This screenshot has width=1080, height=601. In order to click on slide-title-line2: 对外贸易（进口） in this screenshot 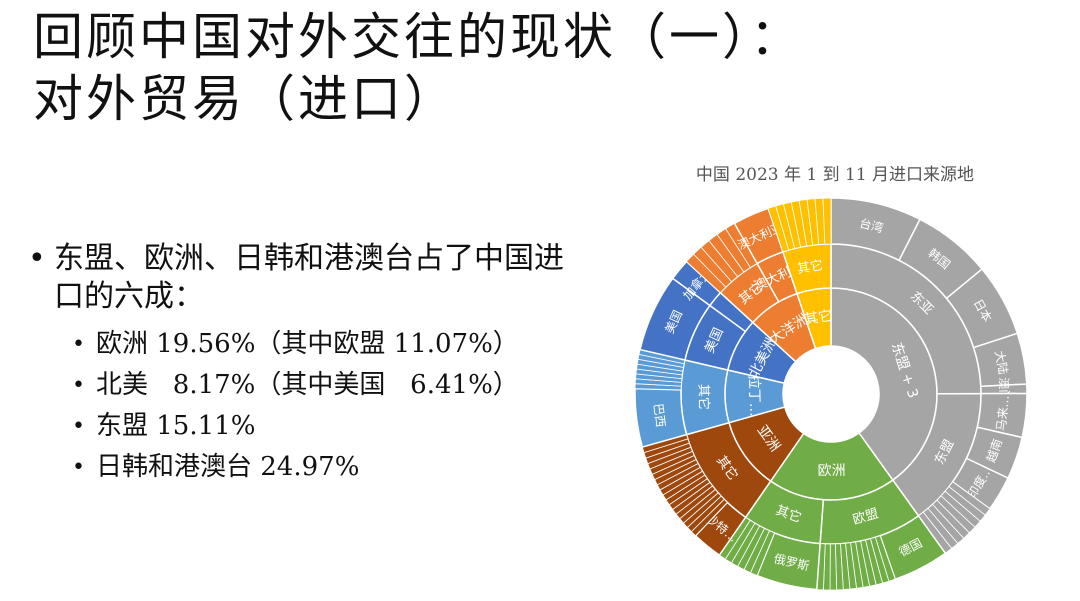, I will do `click(245, 99)`.